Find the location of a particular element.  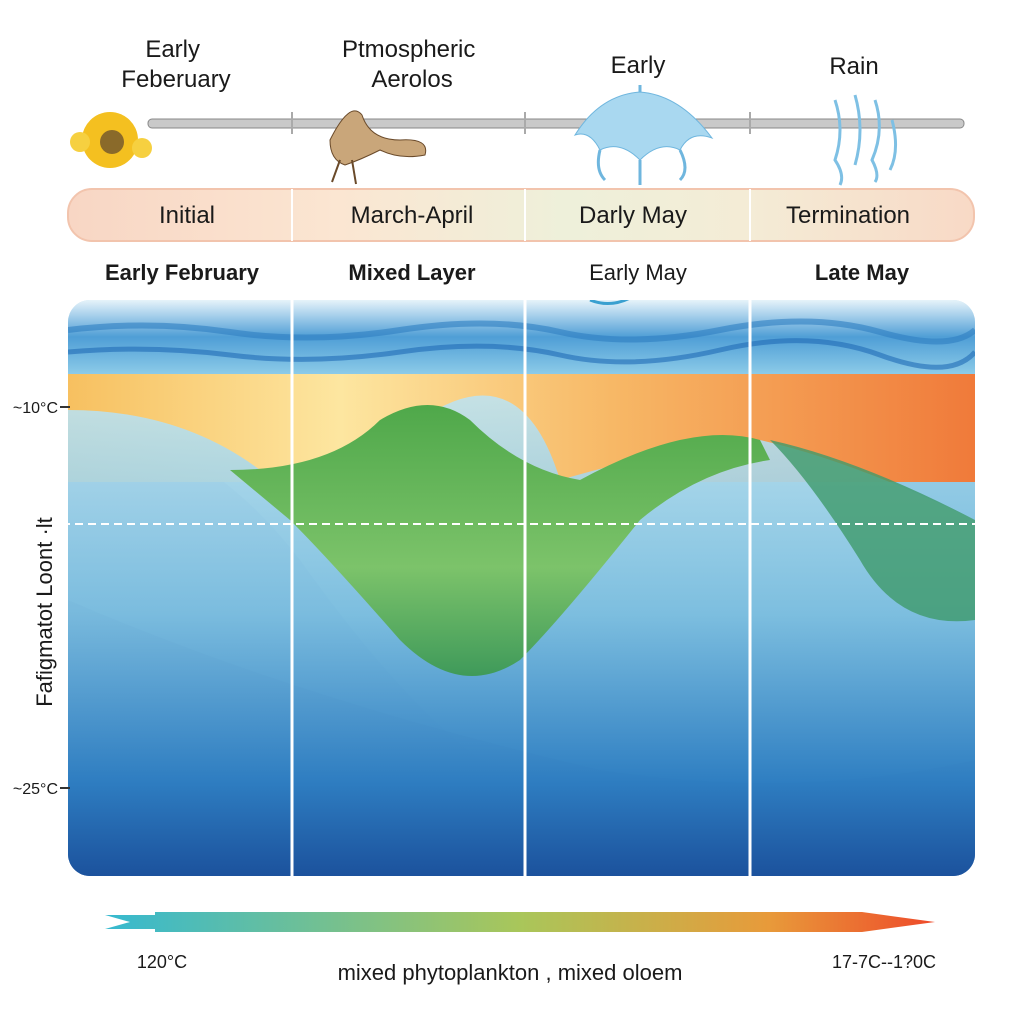

icon-sun is located at coordinates (111, 140).